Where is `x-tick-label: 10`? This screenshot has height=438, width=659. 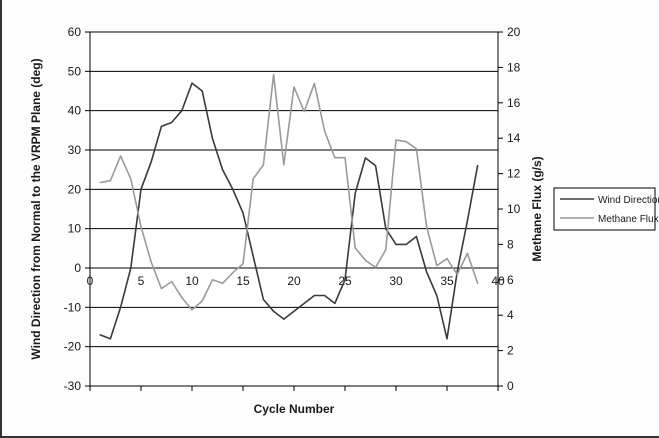 x-tick-label: 10 is located at coordinates (192, 281).